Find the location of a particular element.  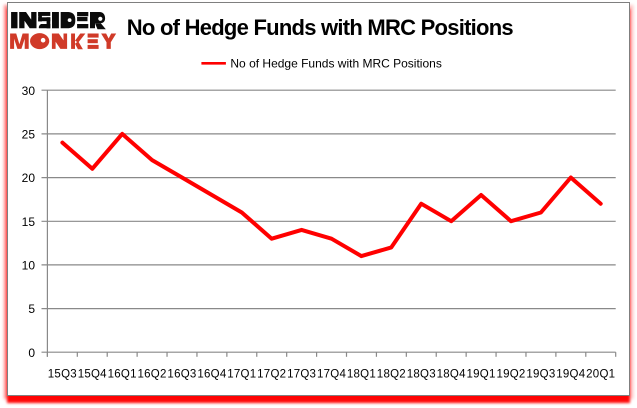

svg-text: 5 is located at coordinates (31, 309).